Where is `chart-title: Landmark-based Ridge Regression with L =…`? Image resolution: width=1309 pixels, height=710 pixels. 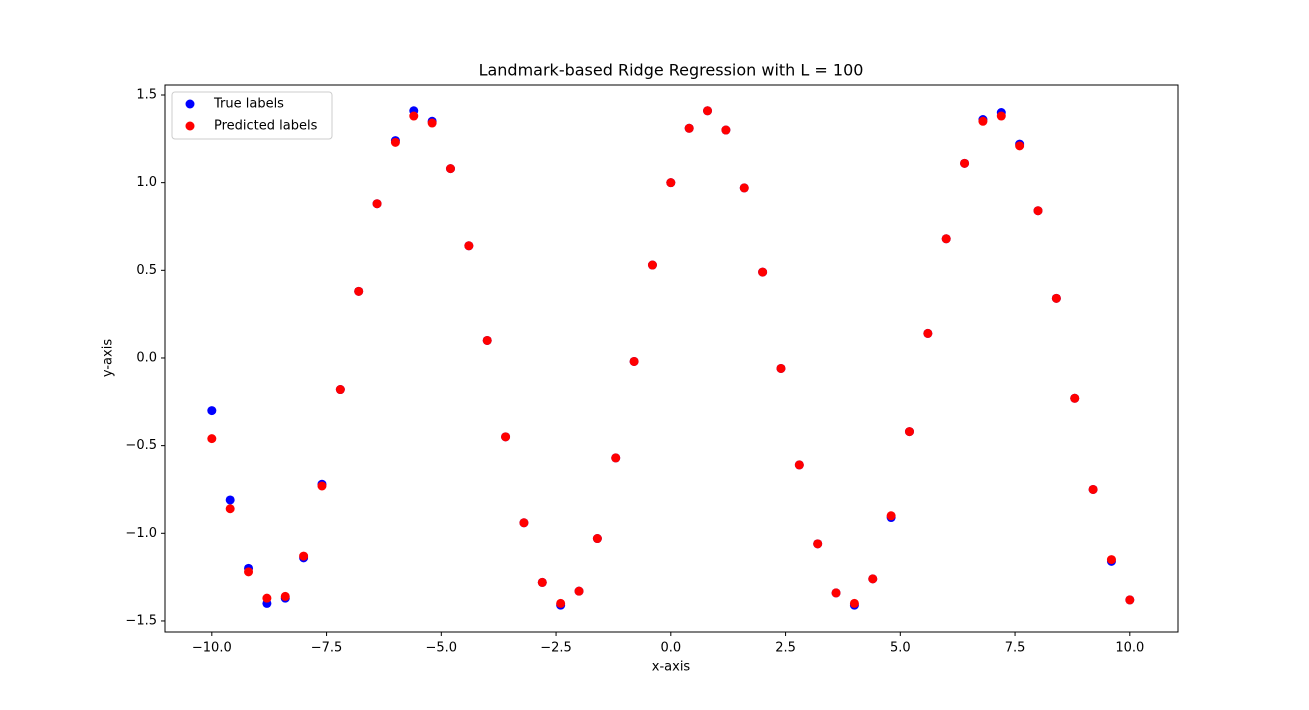
chart-title: Landmark-based Ridge Regression with L =… is located at coordinates (671, 70).